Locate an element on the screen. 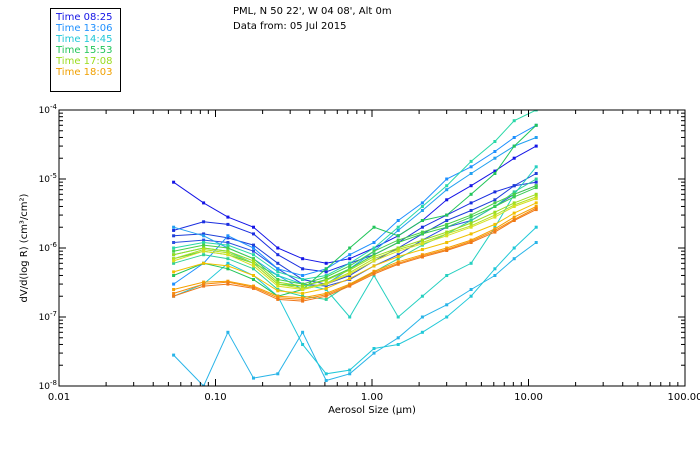 The image size is (700, 450). site-title: PML, N 50 22', W 04 08', Alt 0m is located at coordinates (312, 11).